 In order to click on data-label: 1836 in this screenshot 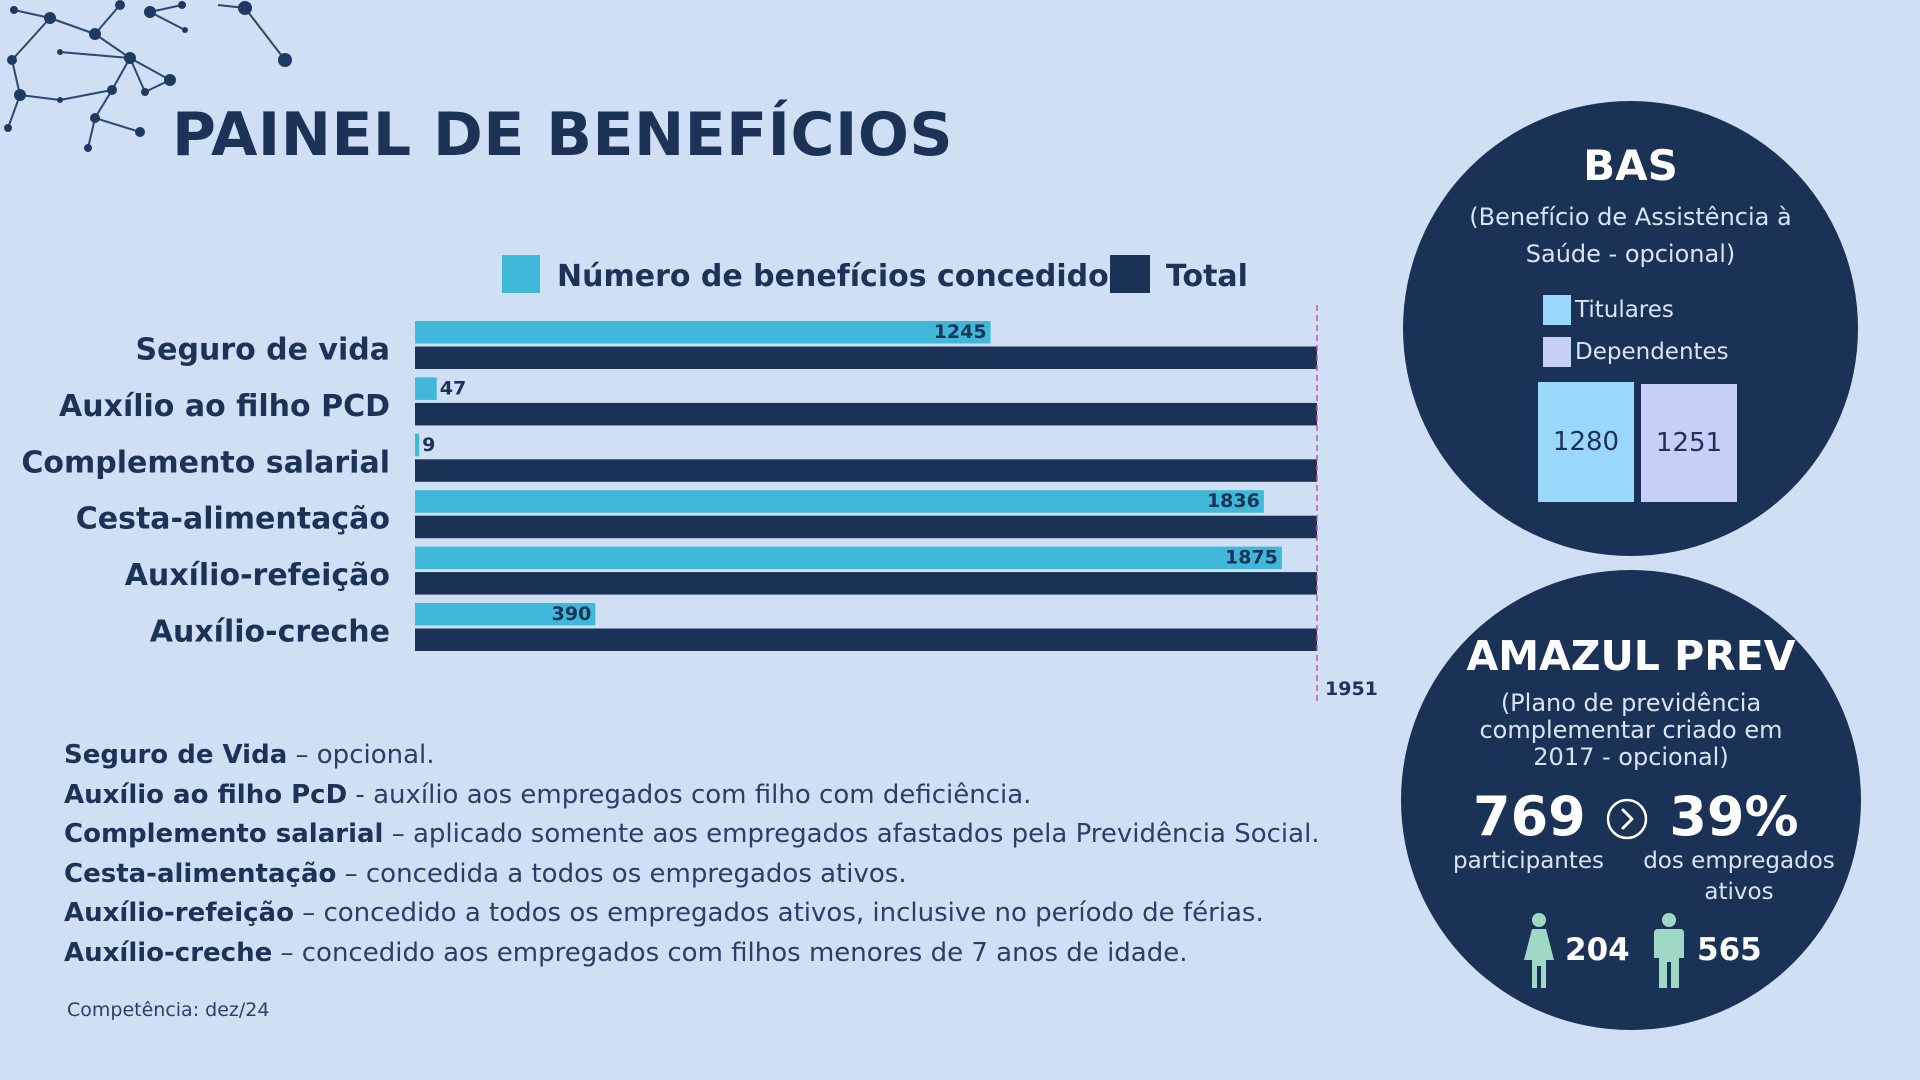, I will do `click(1233, 501)`.